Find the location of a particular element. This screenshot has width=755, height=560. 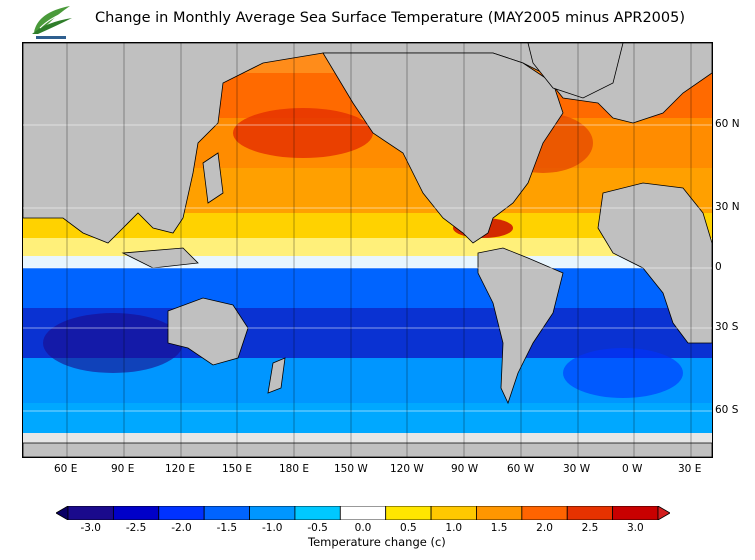

colorbar-tick-label: 1.5 is located at coordinates (499, 528).